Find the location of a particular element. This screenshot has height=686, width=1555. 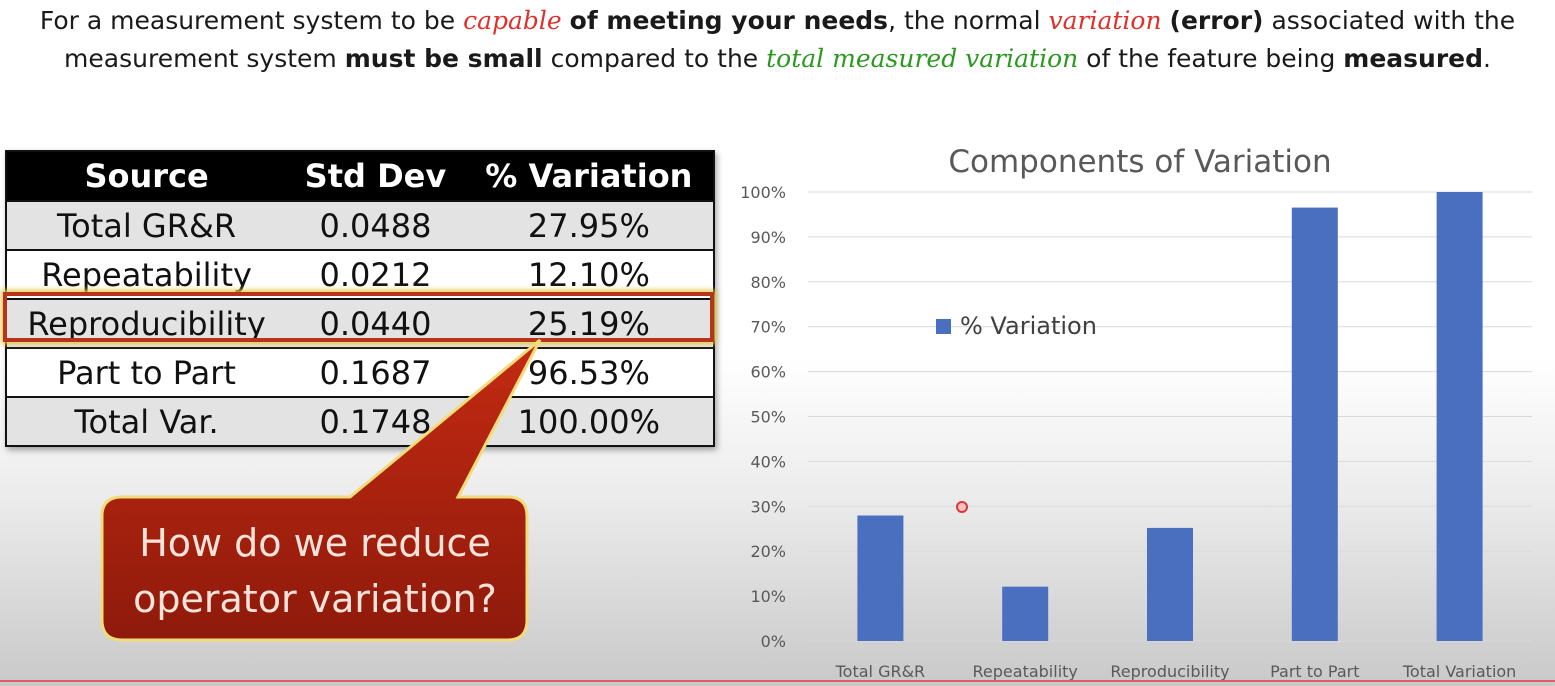

table-row: Repeatability 0.0212 12.10% is located at coordinates (360, 274).